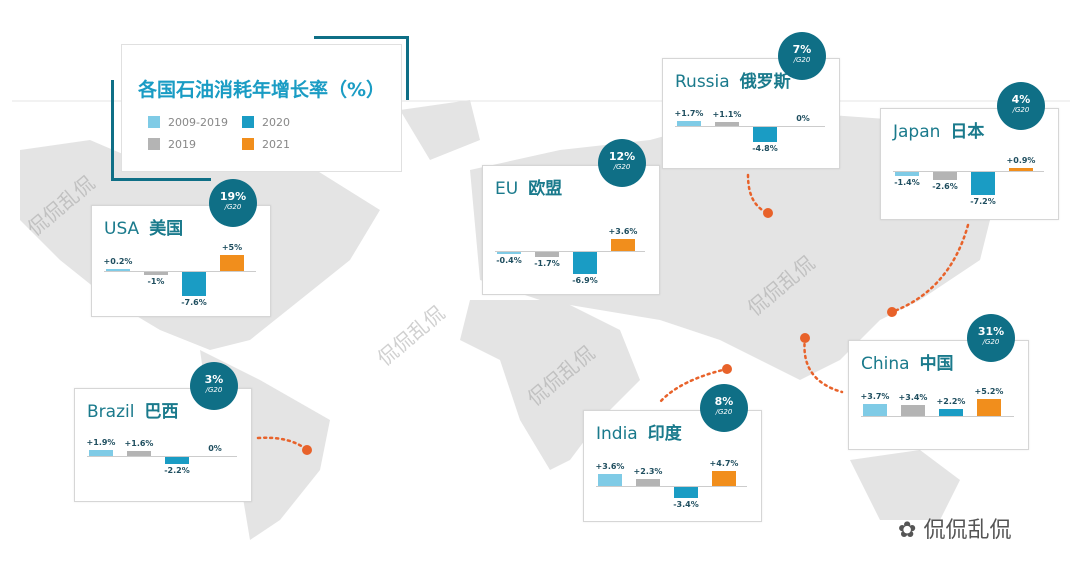 The height and width of the screenshot is (575, 1080). I want to click on data-label: +1.6%, so click(139, 443).